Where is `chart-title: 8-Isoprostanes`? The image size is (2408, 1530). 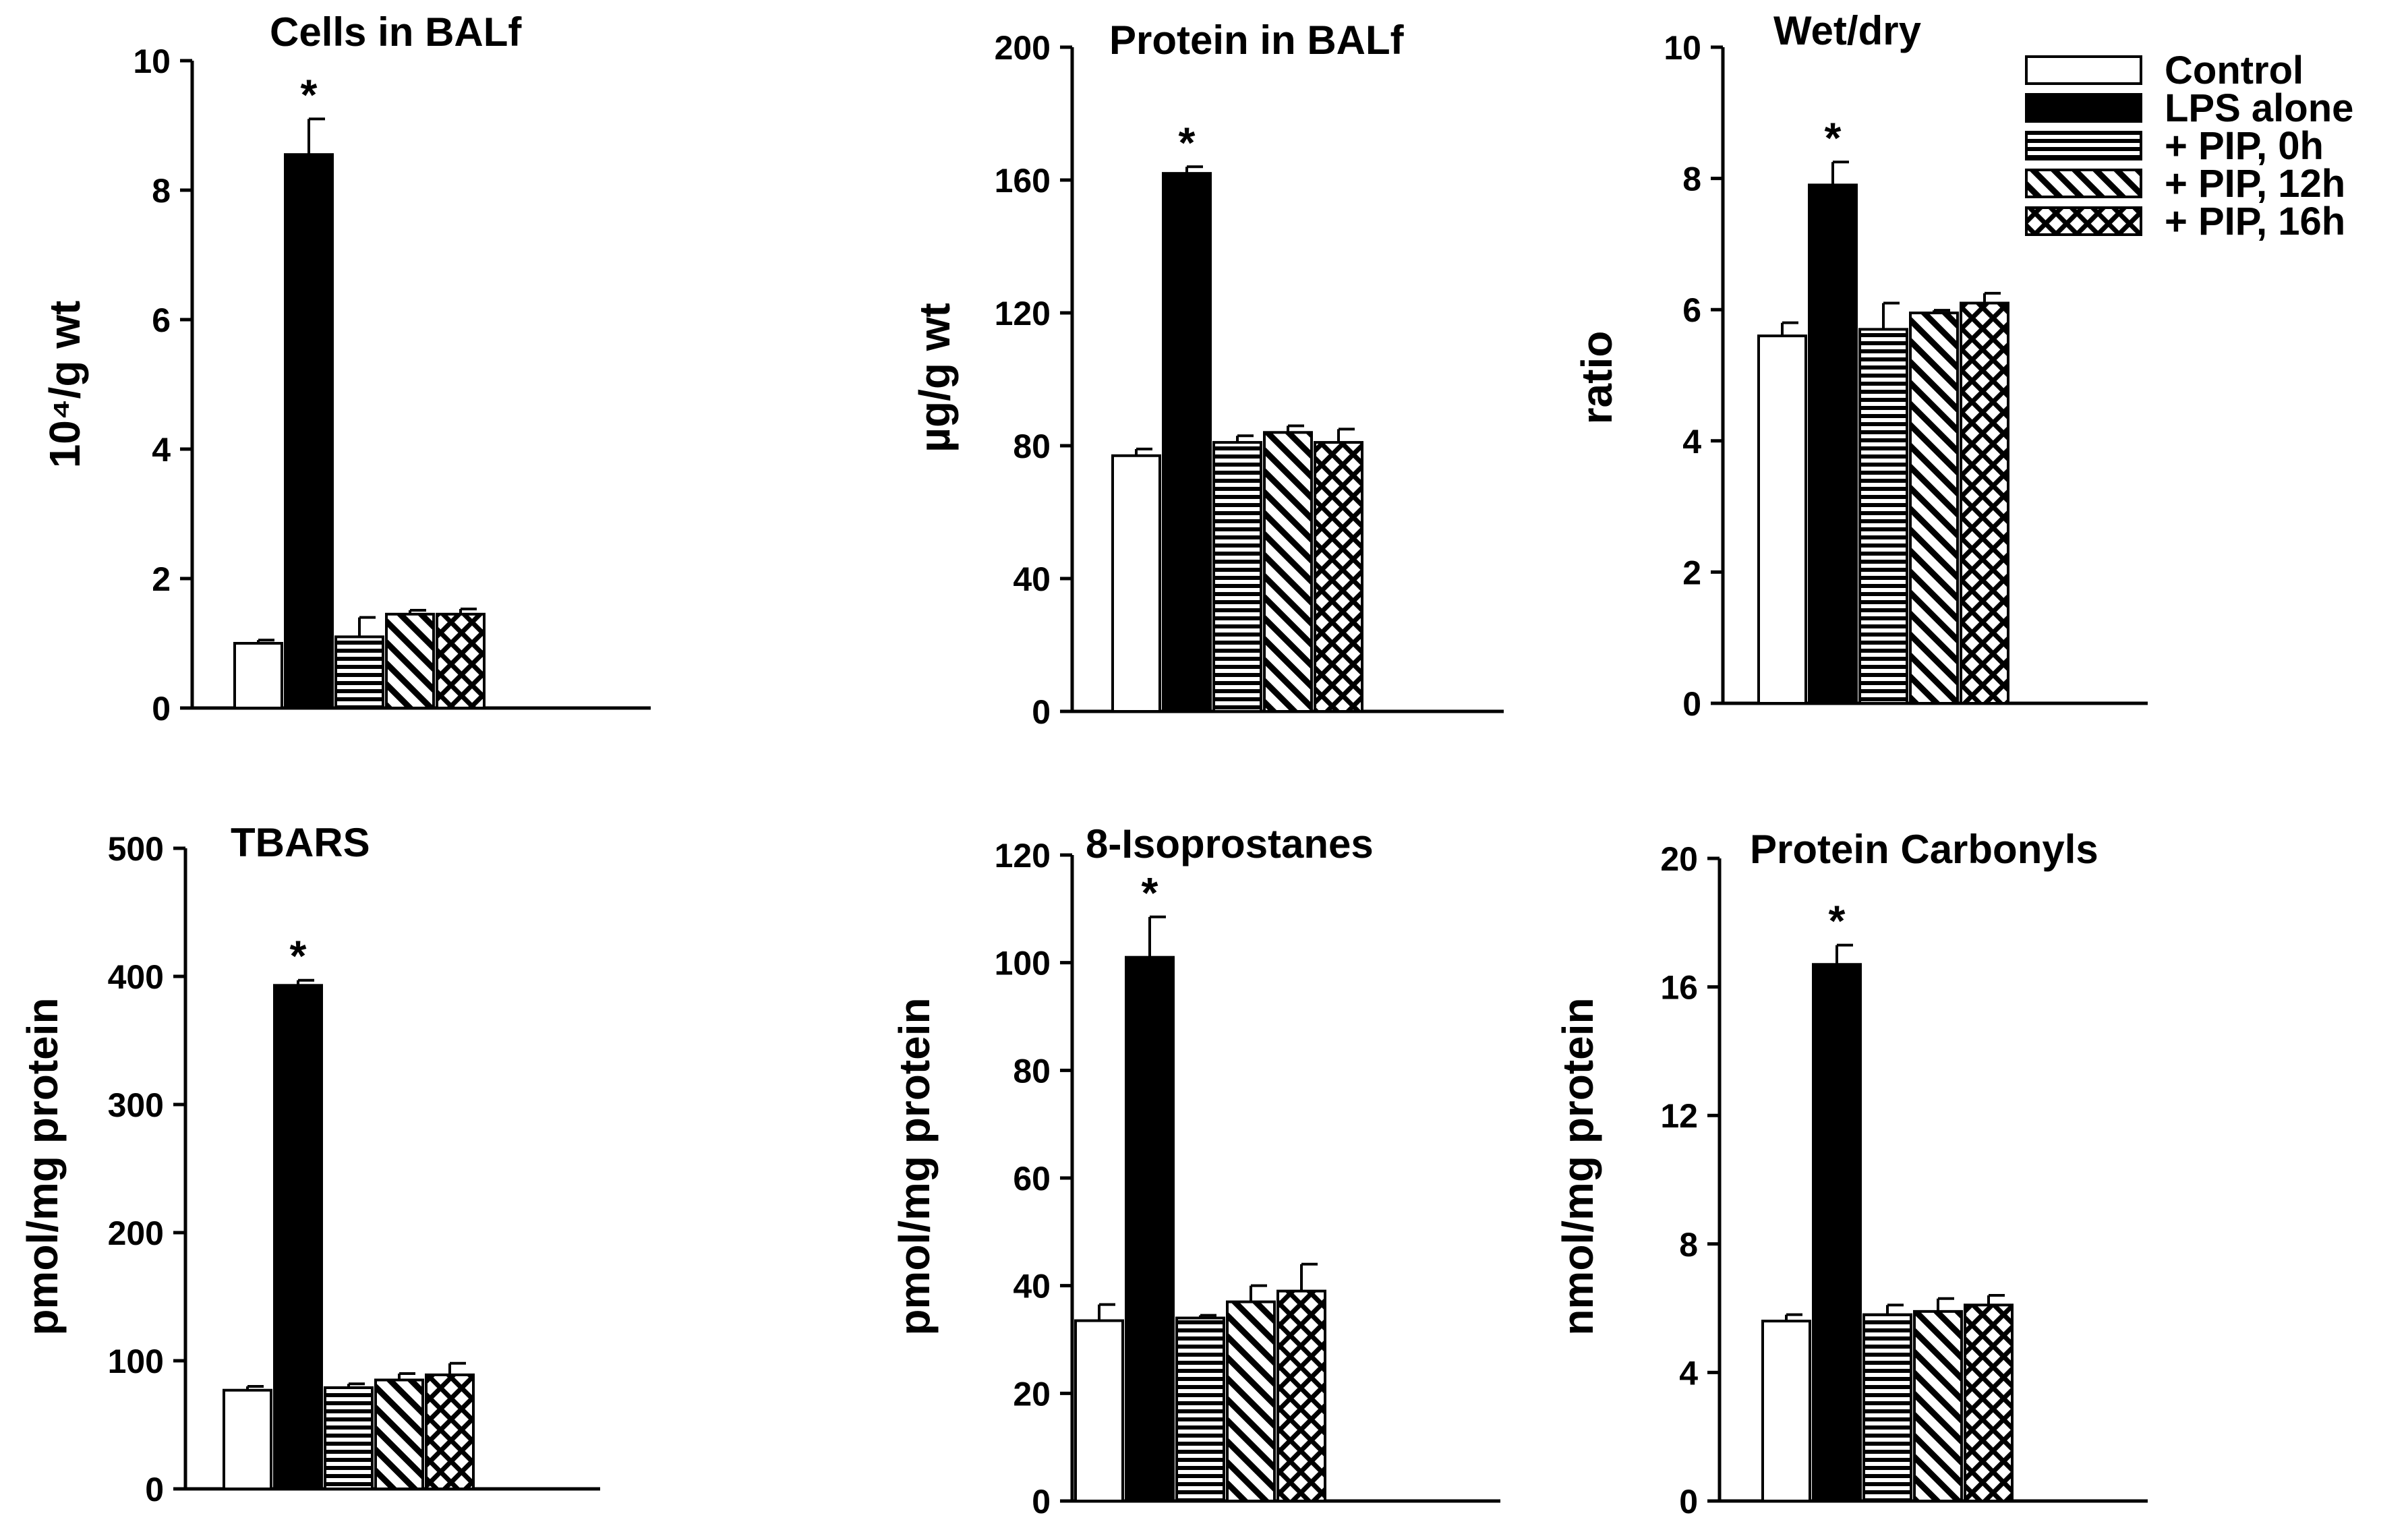
chart-title: 8-Isoprostanes is located at coordinates (1230, 844).